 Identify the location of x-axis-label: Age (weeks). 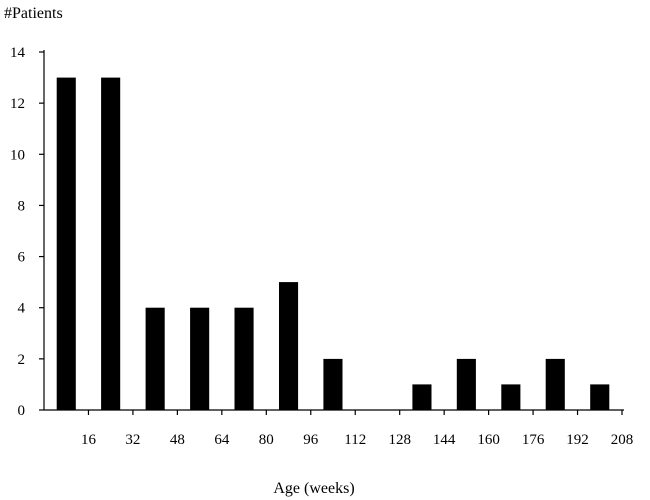
(313, 488).